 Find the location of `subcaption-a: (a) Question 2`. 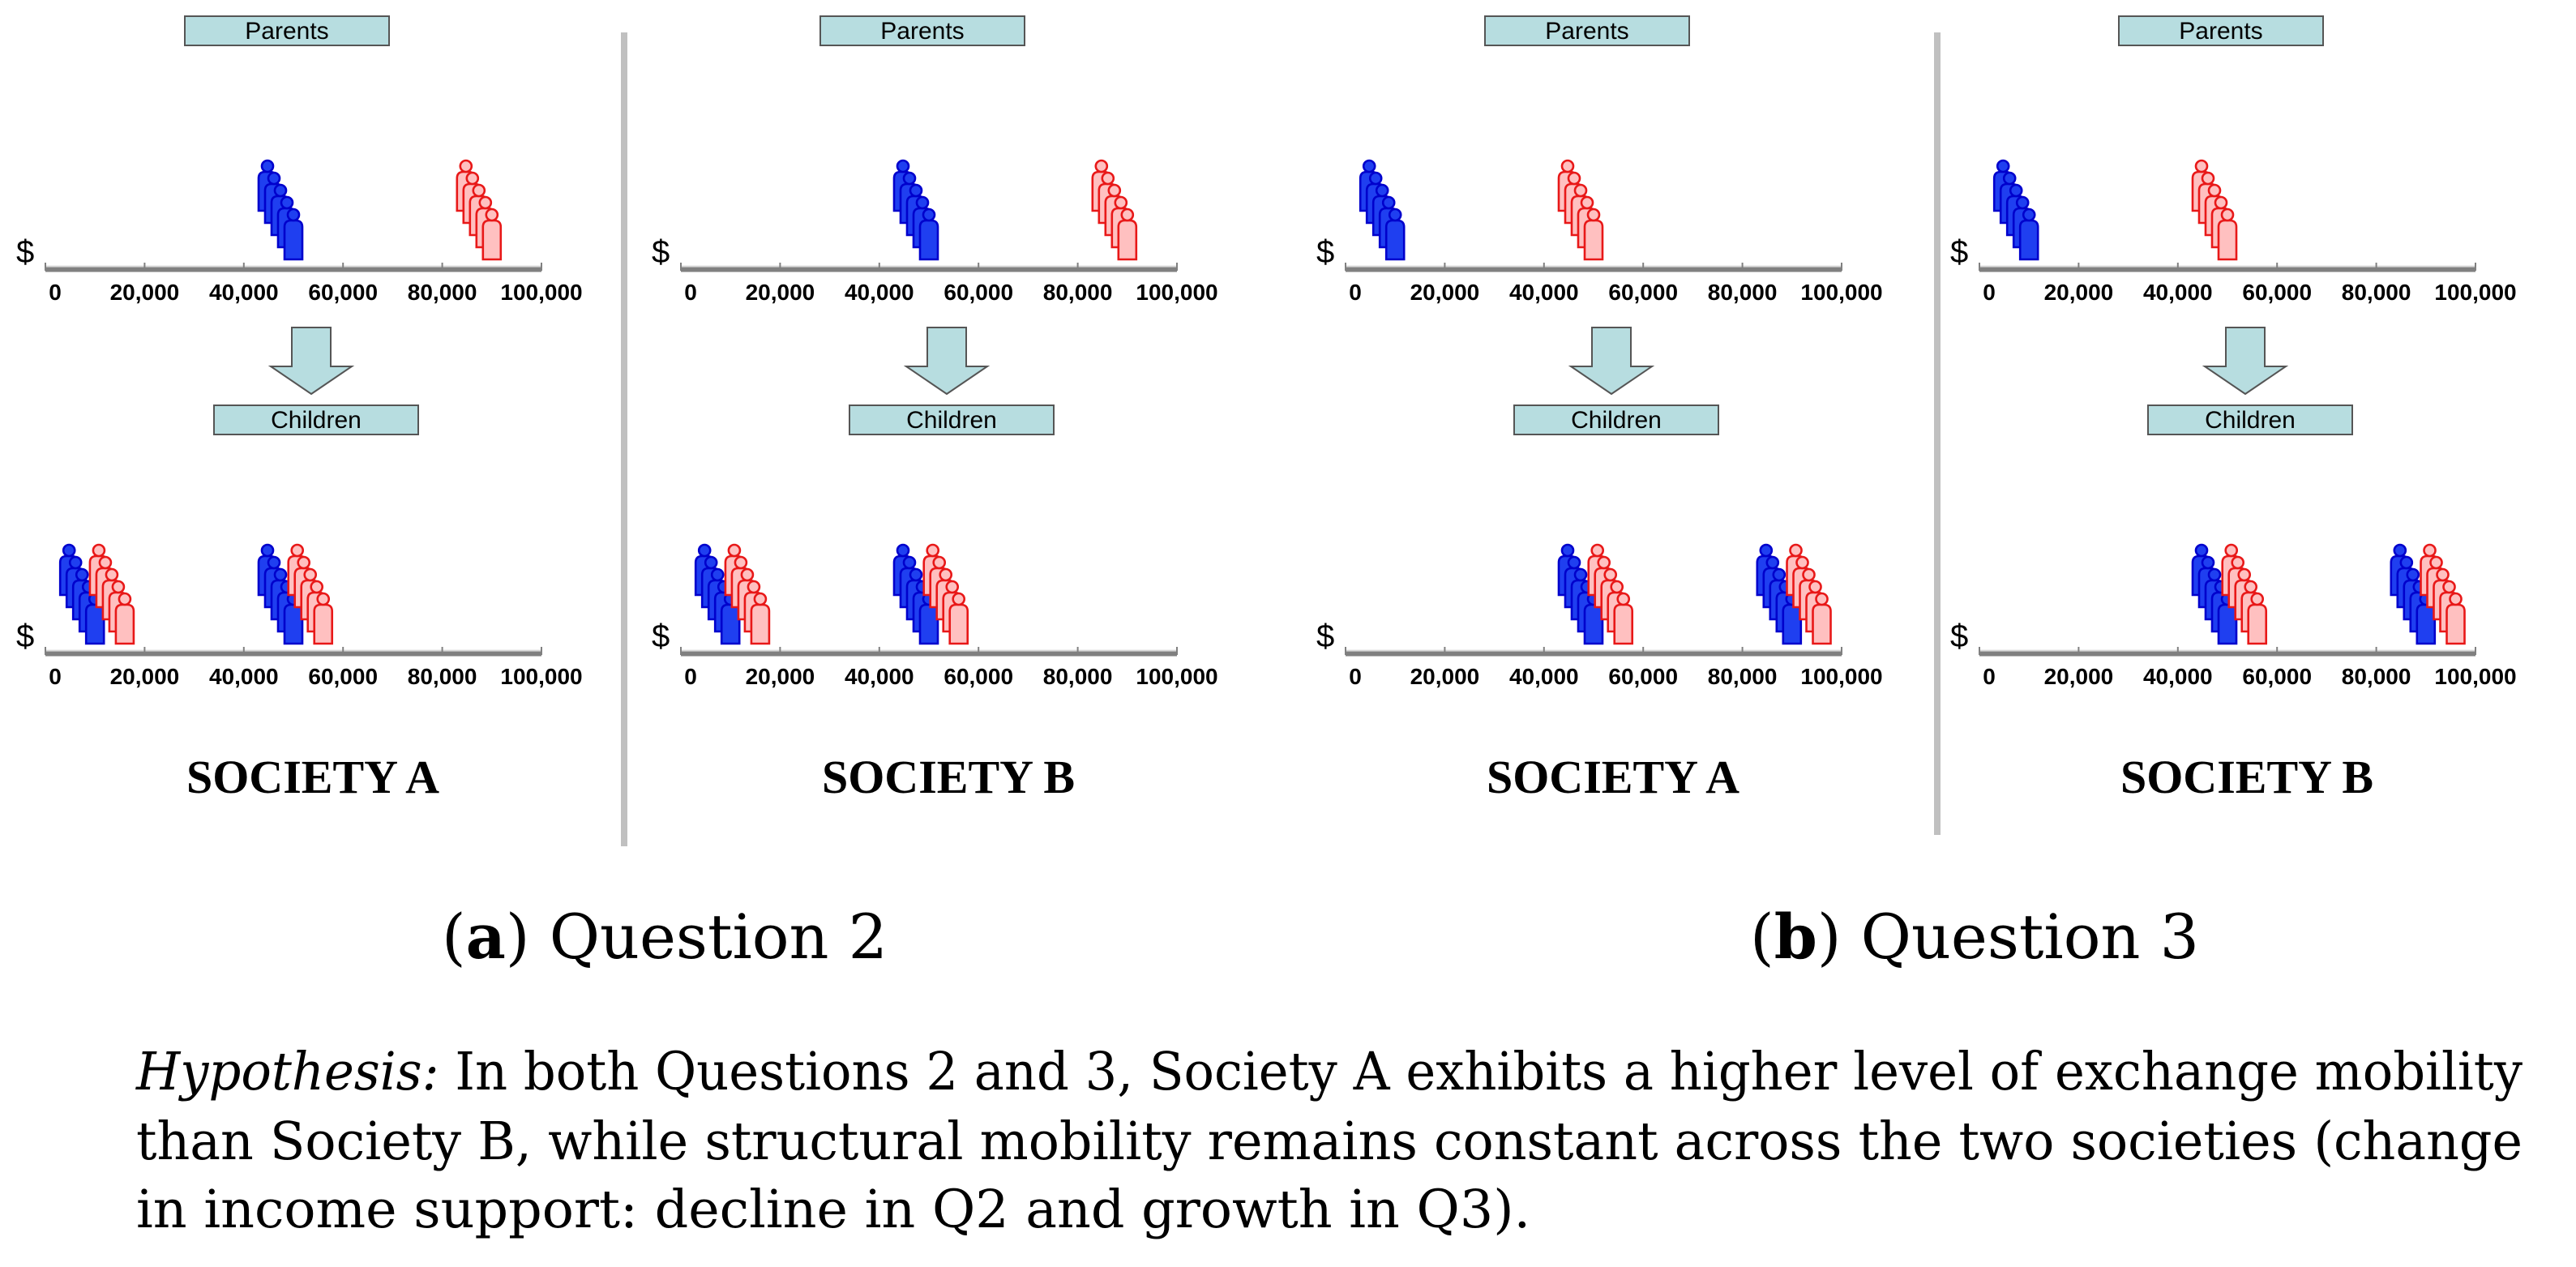

subcaption-a: (a) Question 2 is located at coordinates (665, 937).